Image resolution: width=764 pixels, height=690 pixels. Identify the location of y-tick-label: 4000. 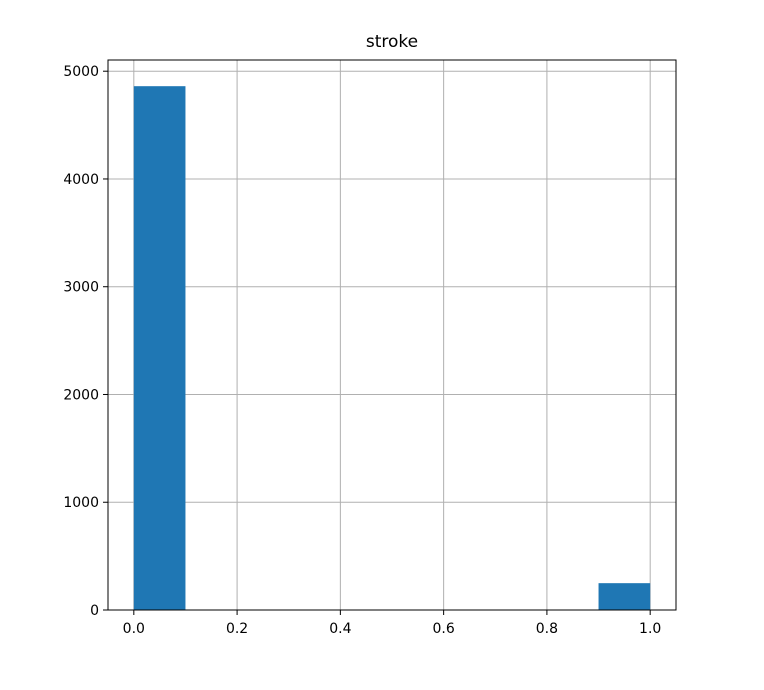
(81, 180).